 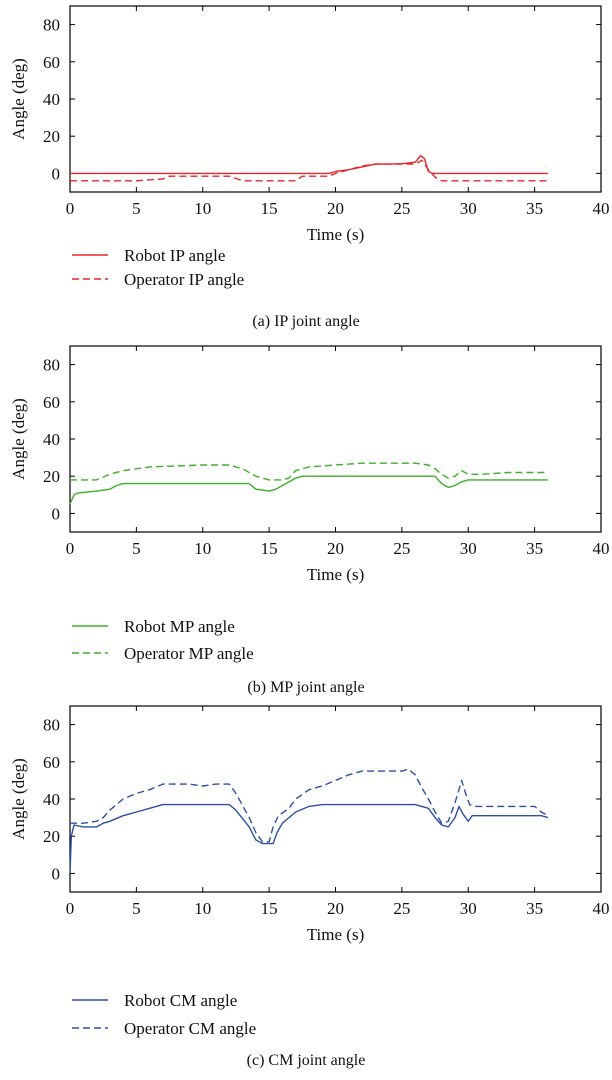 What do you see at coordinates (305, 687) in the screenshot?
I see `chart-caption: (b) MP joint angle` at bounding box center [305, 687].